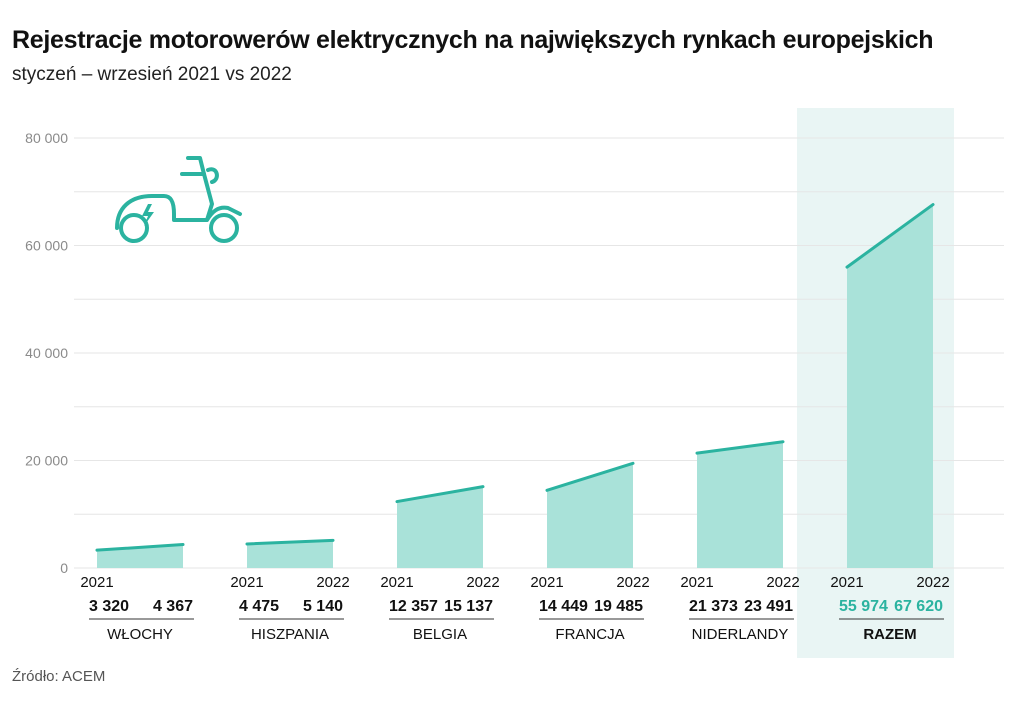 This screenshot has height=713, width=1024. What do you see at coordinates (173, 606) in the screenshot?
I see `data-label: 4 367` at bounding box center [173, 606].